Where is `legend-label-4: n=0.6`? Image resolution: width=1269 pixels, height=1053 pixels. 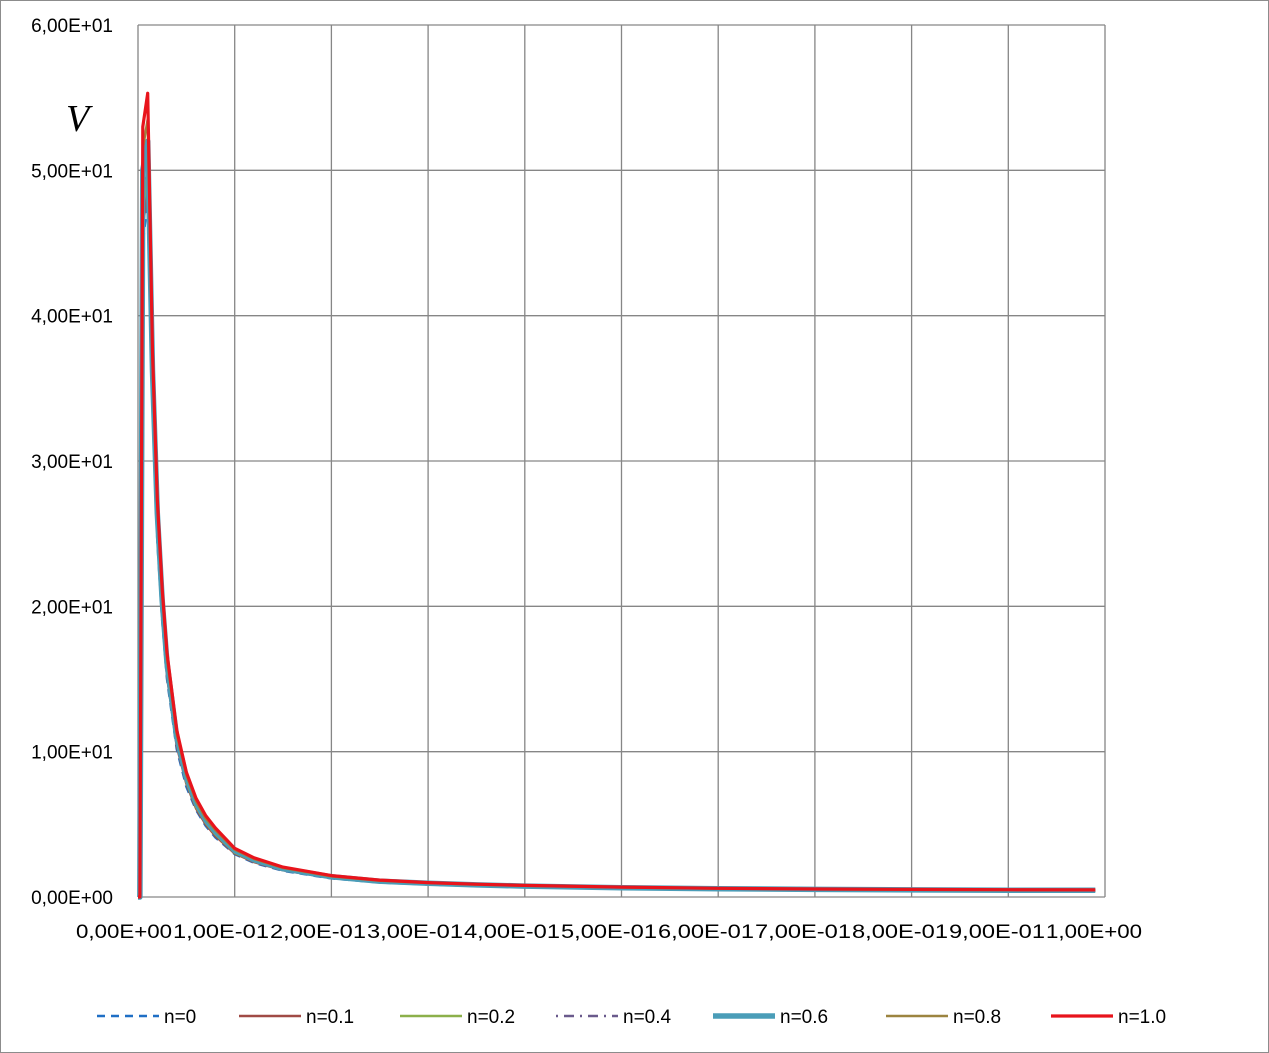
legend-label-4: n=0.6 is located at coordinates (804, 1017).